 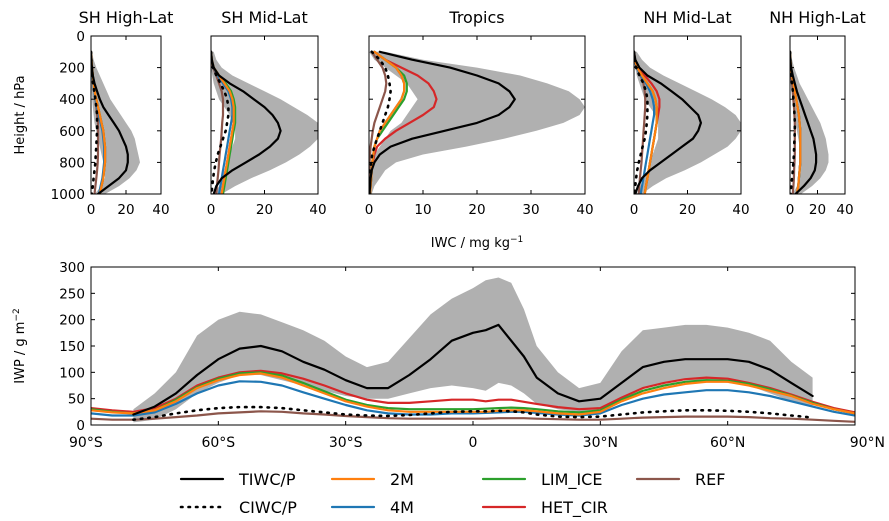 I want to click on y-tick-label: 300, so click(x=72, y=268).